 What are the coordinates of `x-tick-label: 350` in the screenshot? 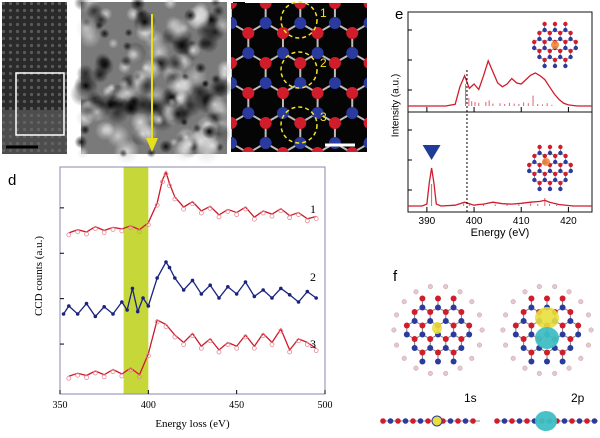 It's located at (60, 405).